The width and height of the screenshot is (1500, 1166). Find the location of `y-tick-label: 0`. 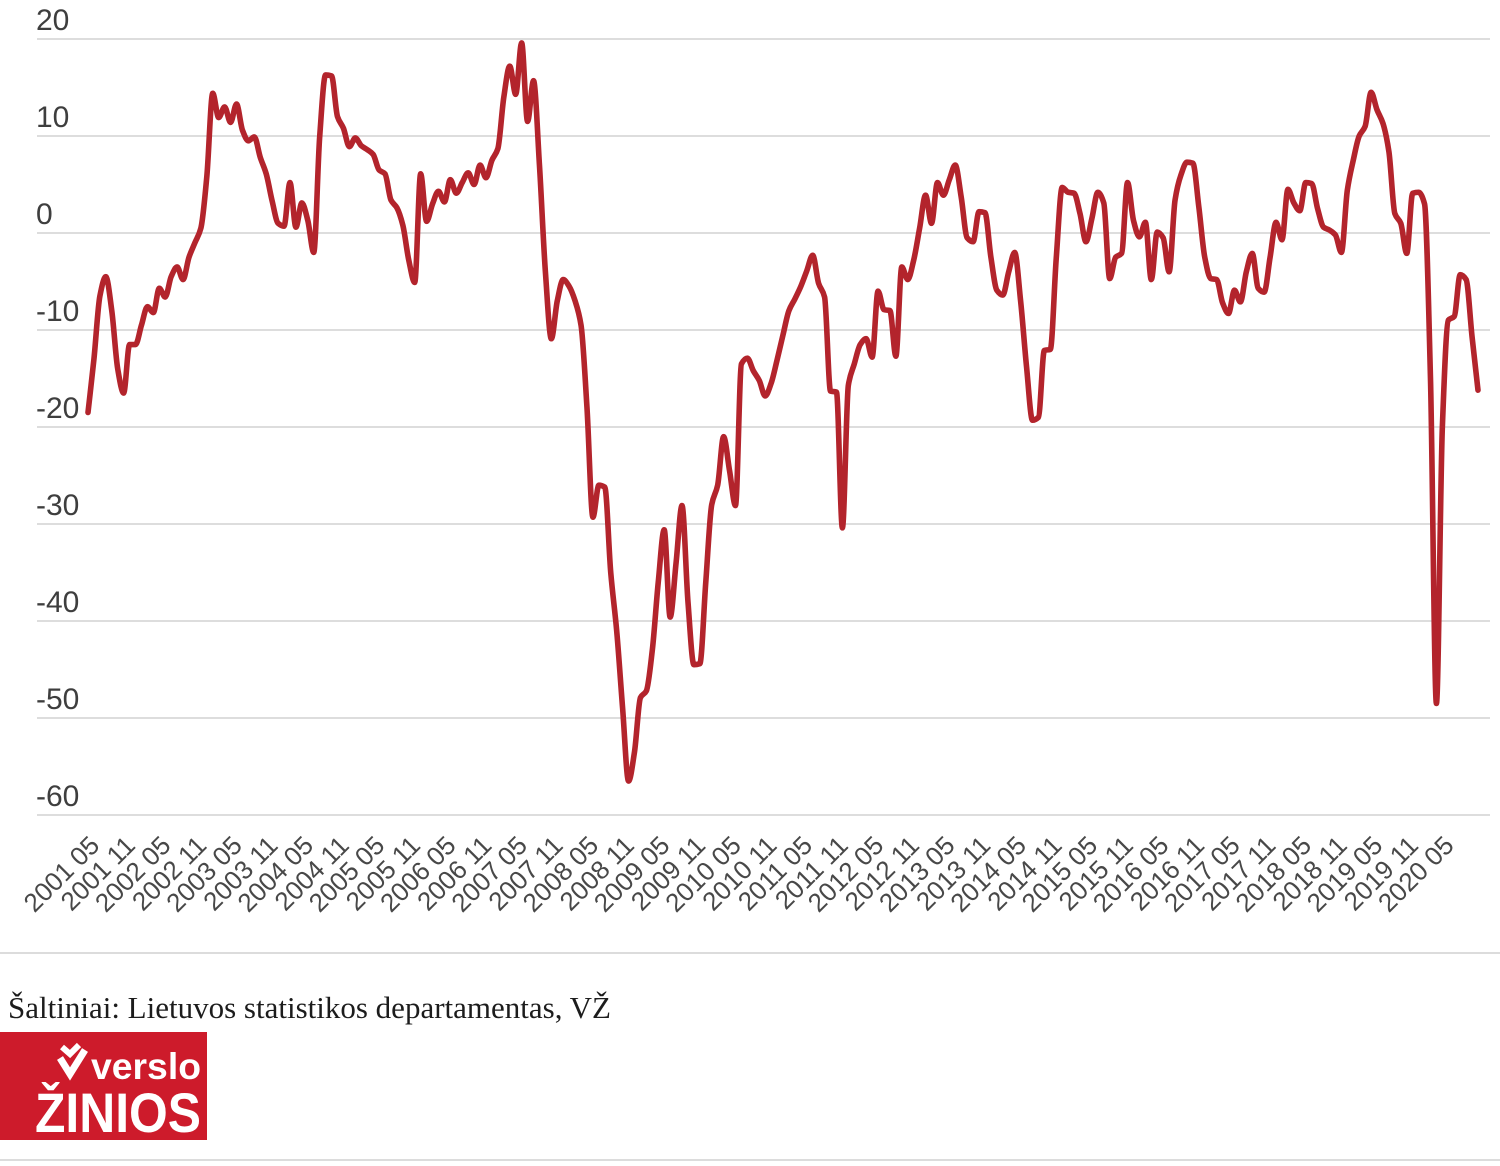

y-tick-label: 0 is located at coordinates (44, 214).